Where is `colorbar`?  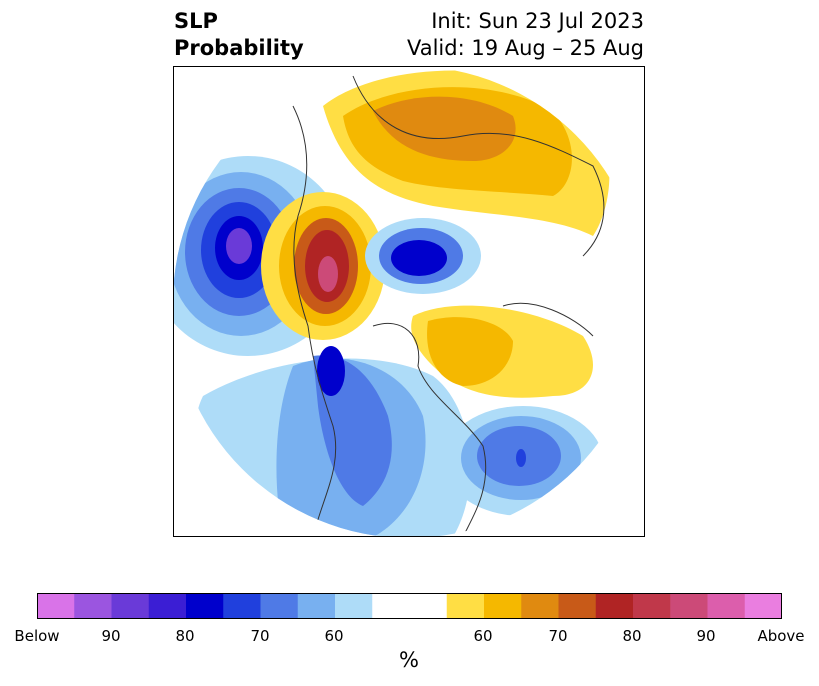
colorbar is located at coordinates (409, 606).